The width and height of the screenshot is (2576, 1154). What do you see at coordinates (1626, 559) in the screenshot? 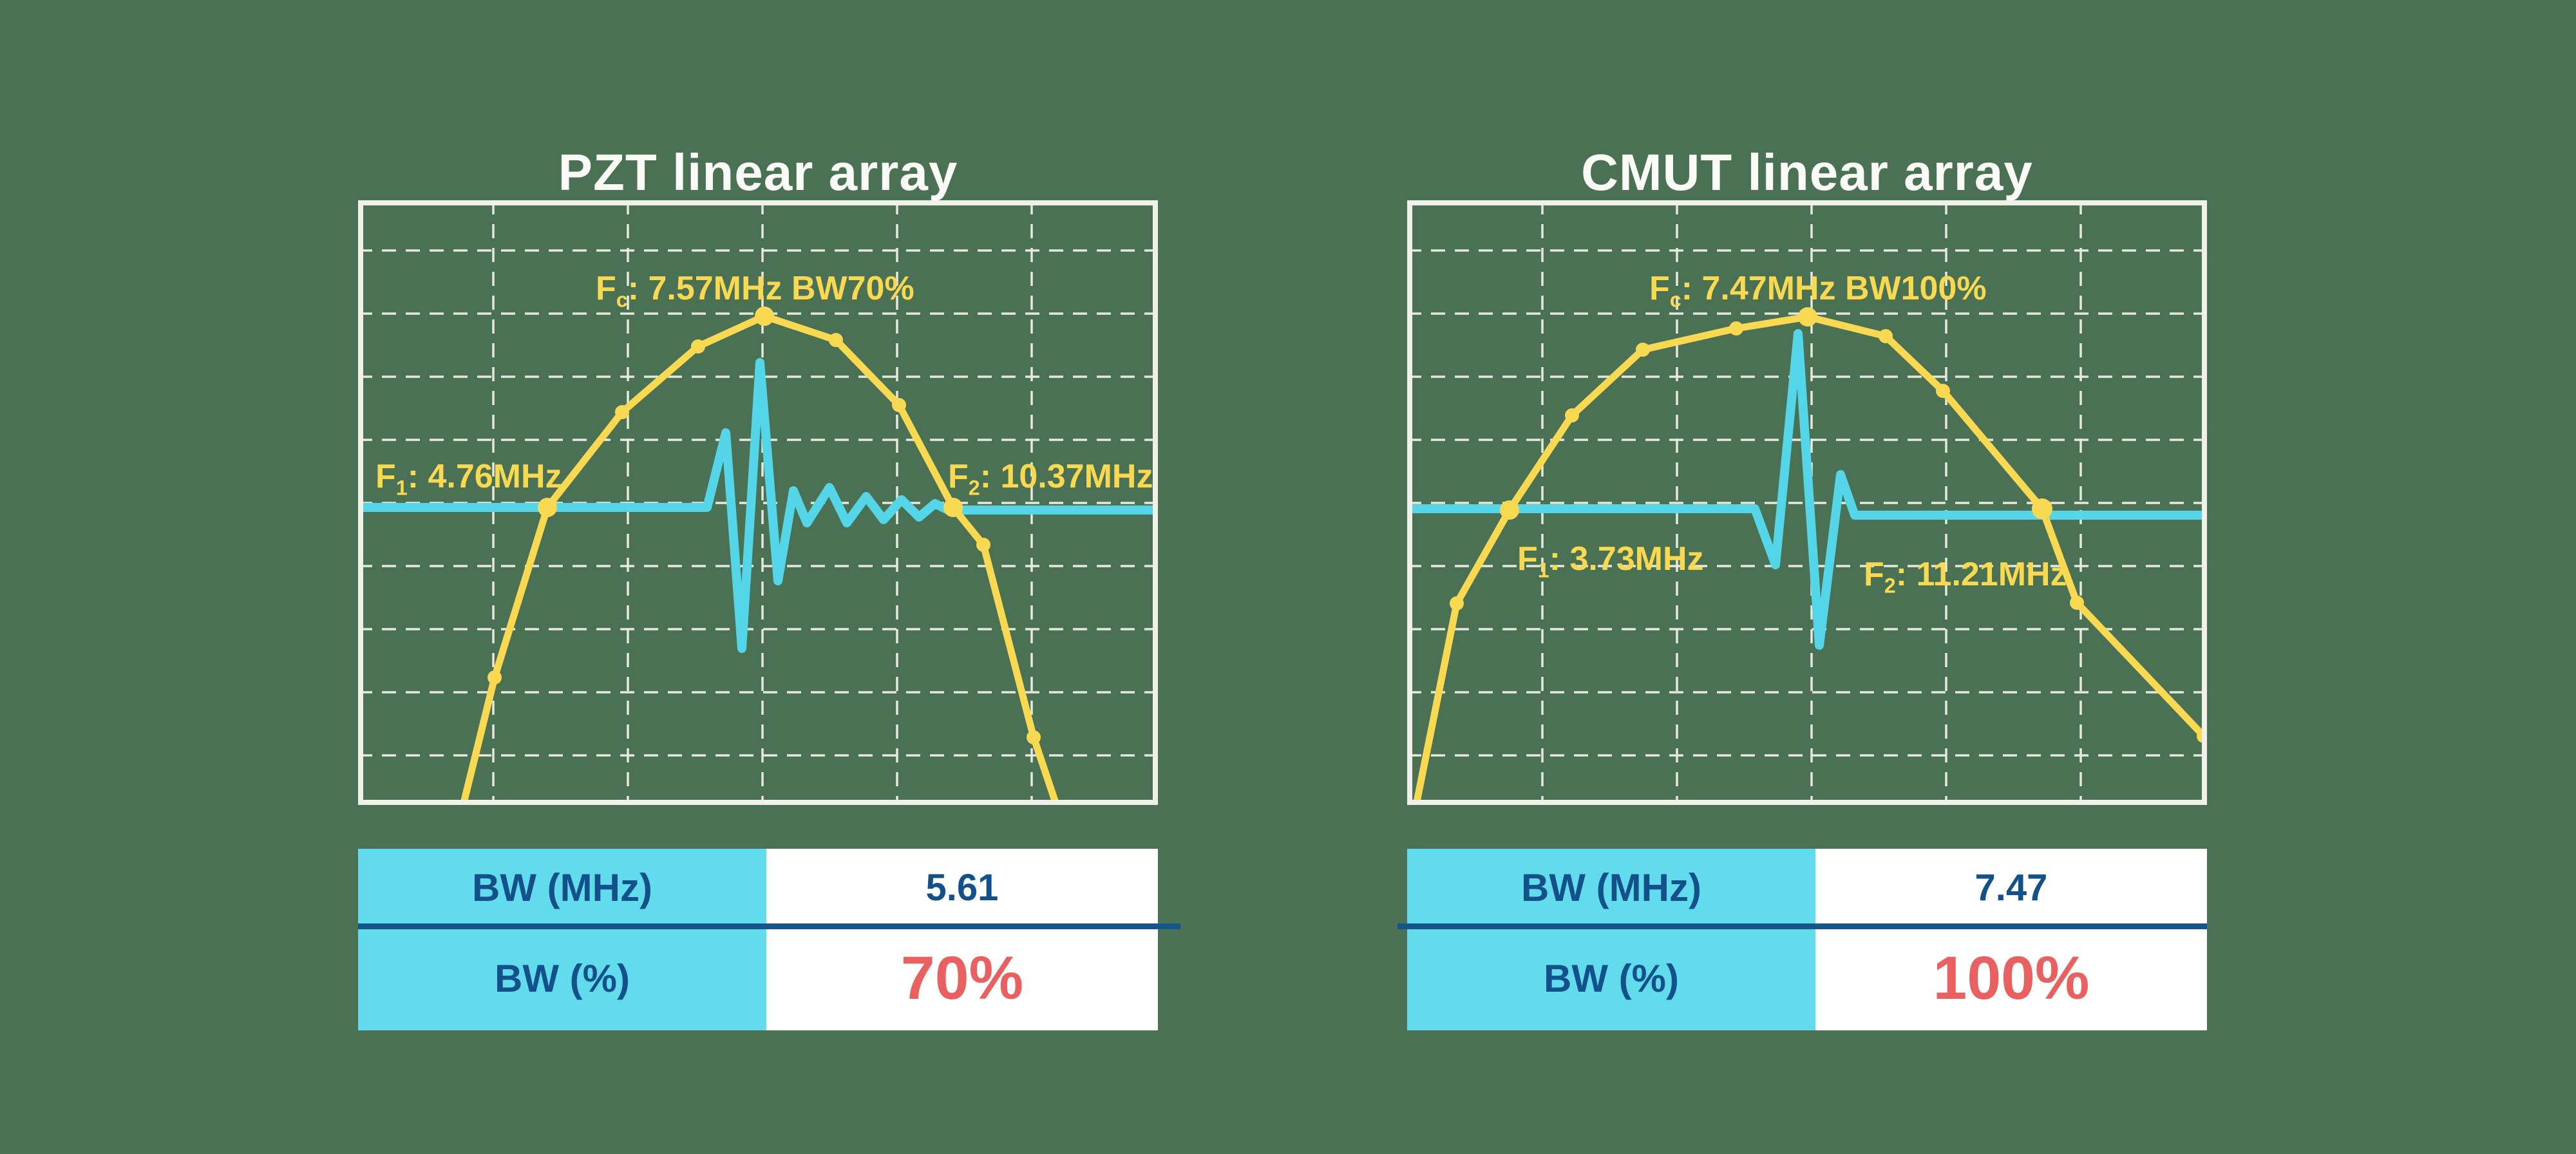
I see `cmut-f1-rest: : 3.73MHz` at bounding box center [1626, 559].